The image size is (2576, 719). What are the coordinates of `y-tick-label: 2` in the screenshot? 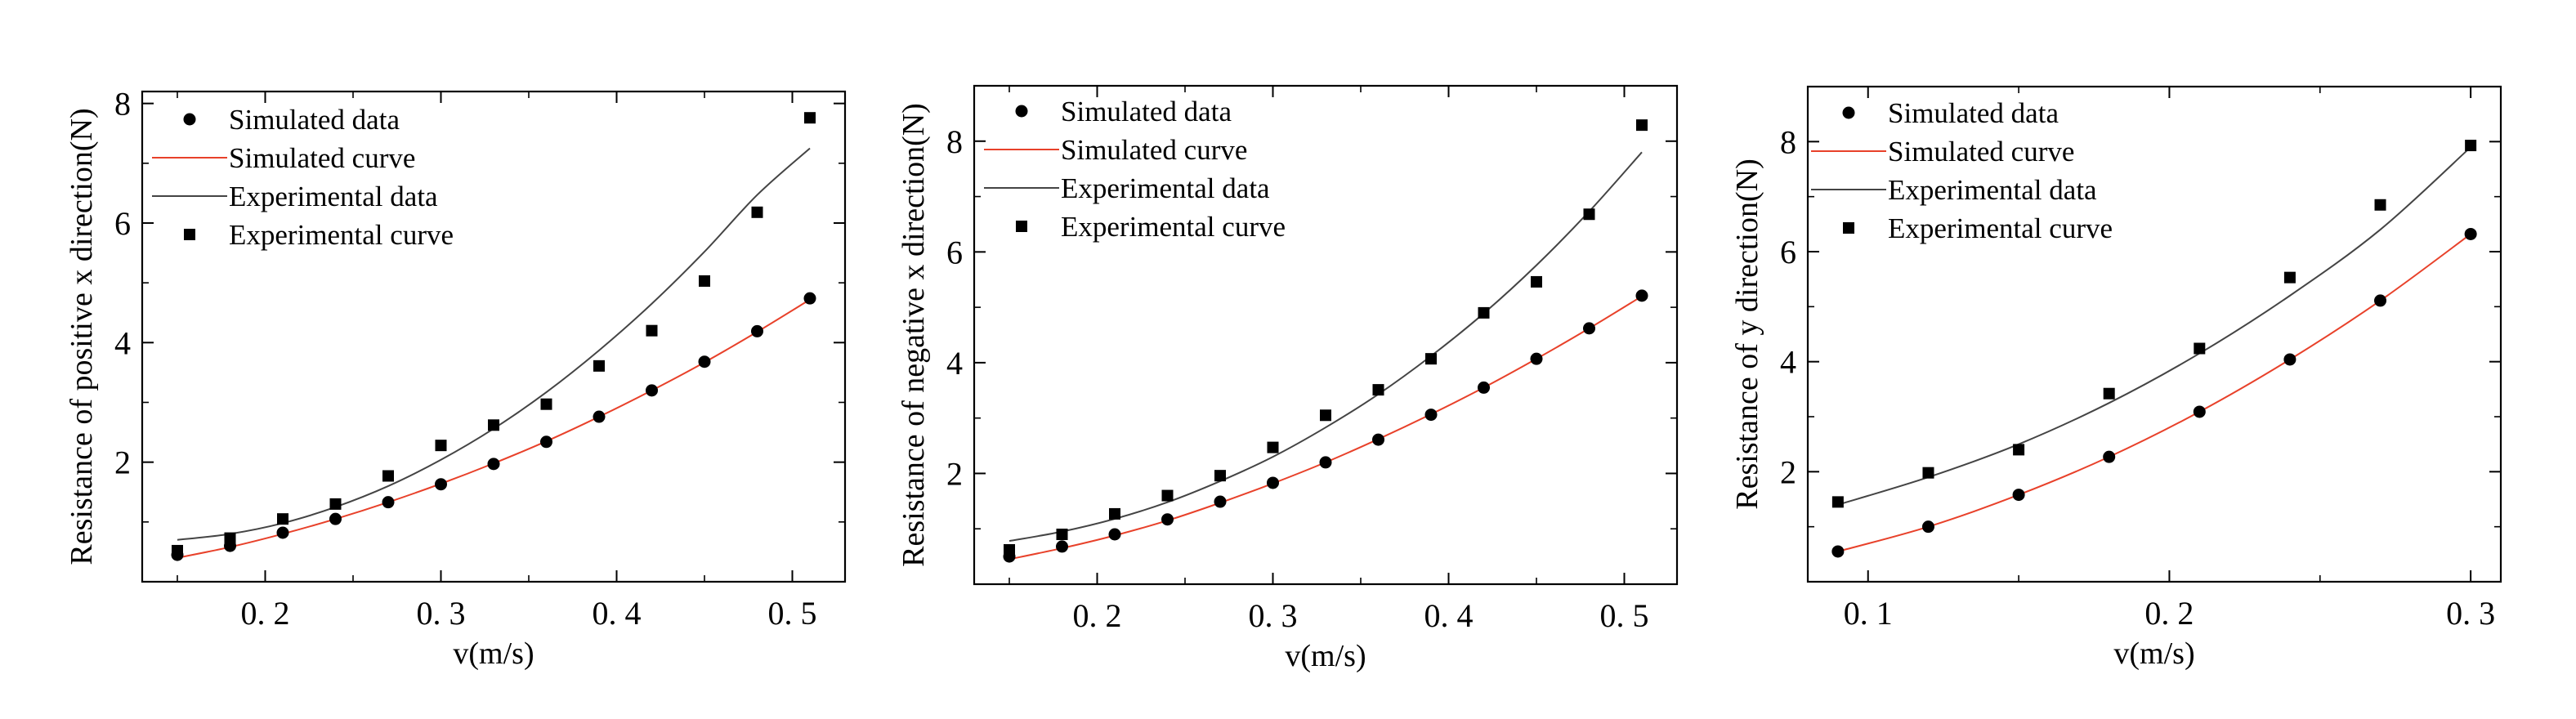 It's located at (954, 473).